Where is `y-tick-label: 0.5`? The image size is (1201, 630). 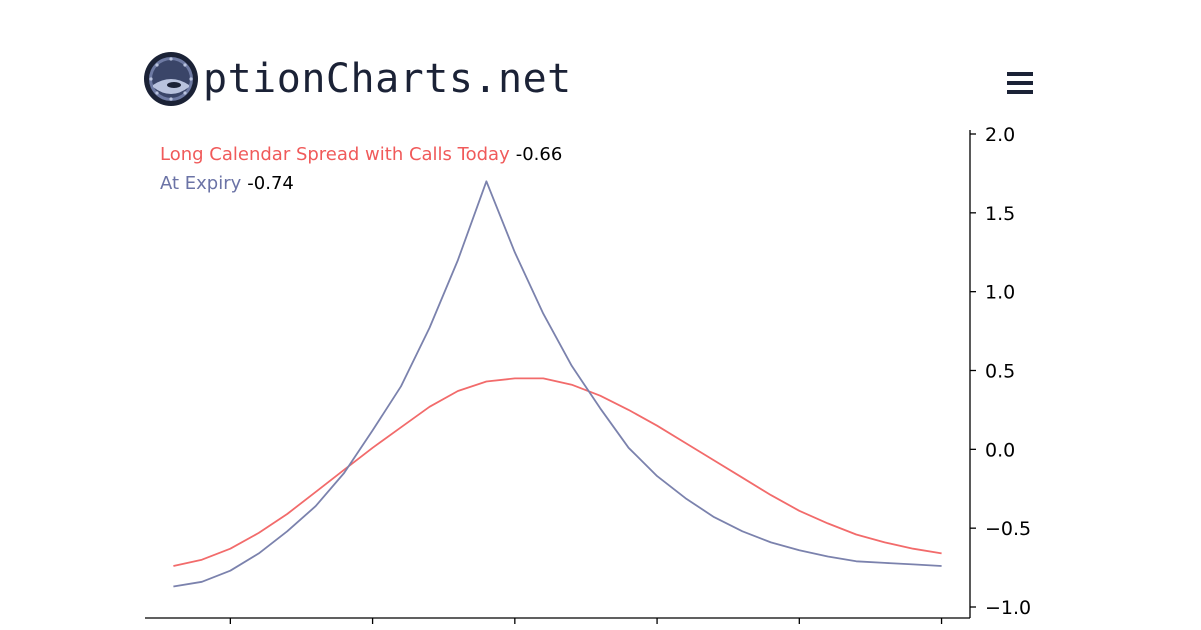 y-tick-label: 0.5 is located at coordinates (1000, 372).